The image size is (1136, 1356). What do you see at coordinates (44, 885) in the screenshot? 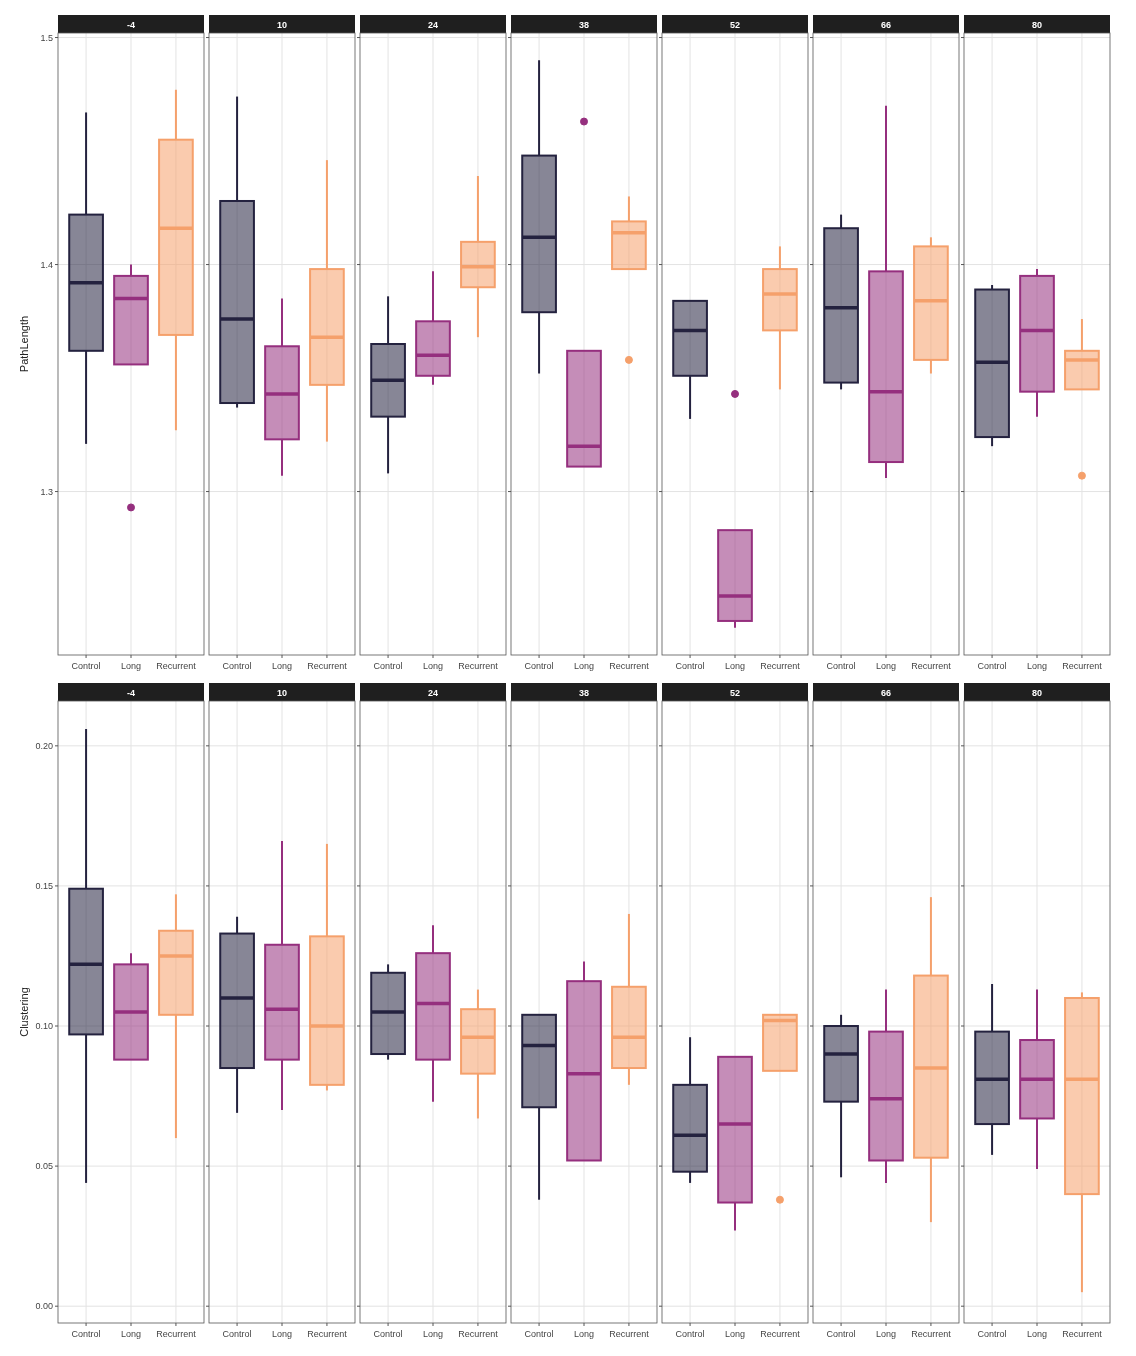
I see `y-tick-label: 0.15` at bounding box center [44, 885].